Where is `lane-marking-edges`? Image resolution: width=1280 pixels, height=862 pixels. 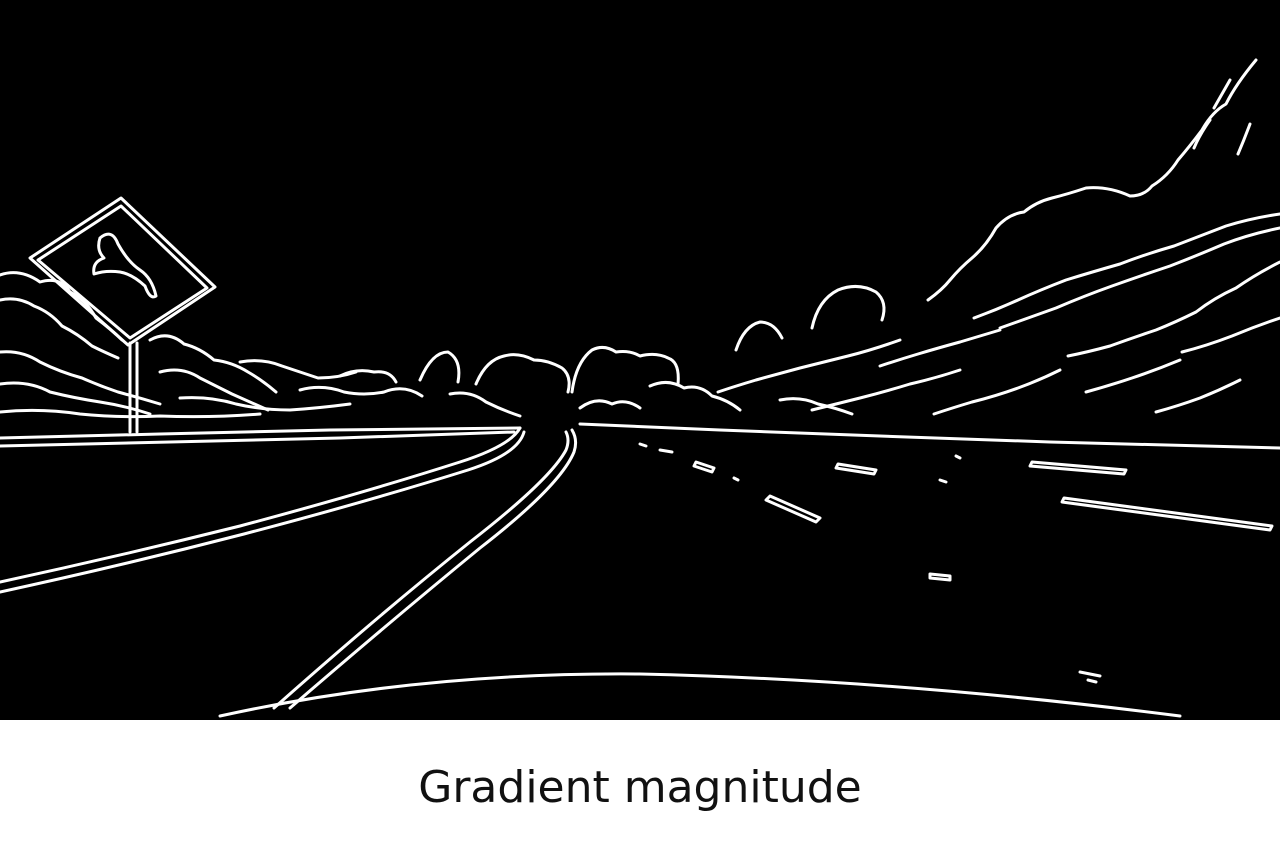
lane-marking-edges is located at coordinates (956, 512).